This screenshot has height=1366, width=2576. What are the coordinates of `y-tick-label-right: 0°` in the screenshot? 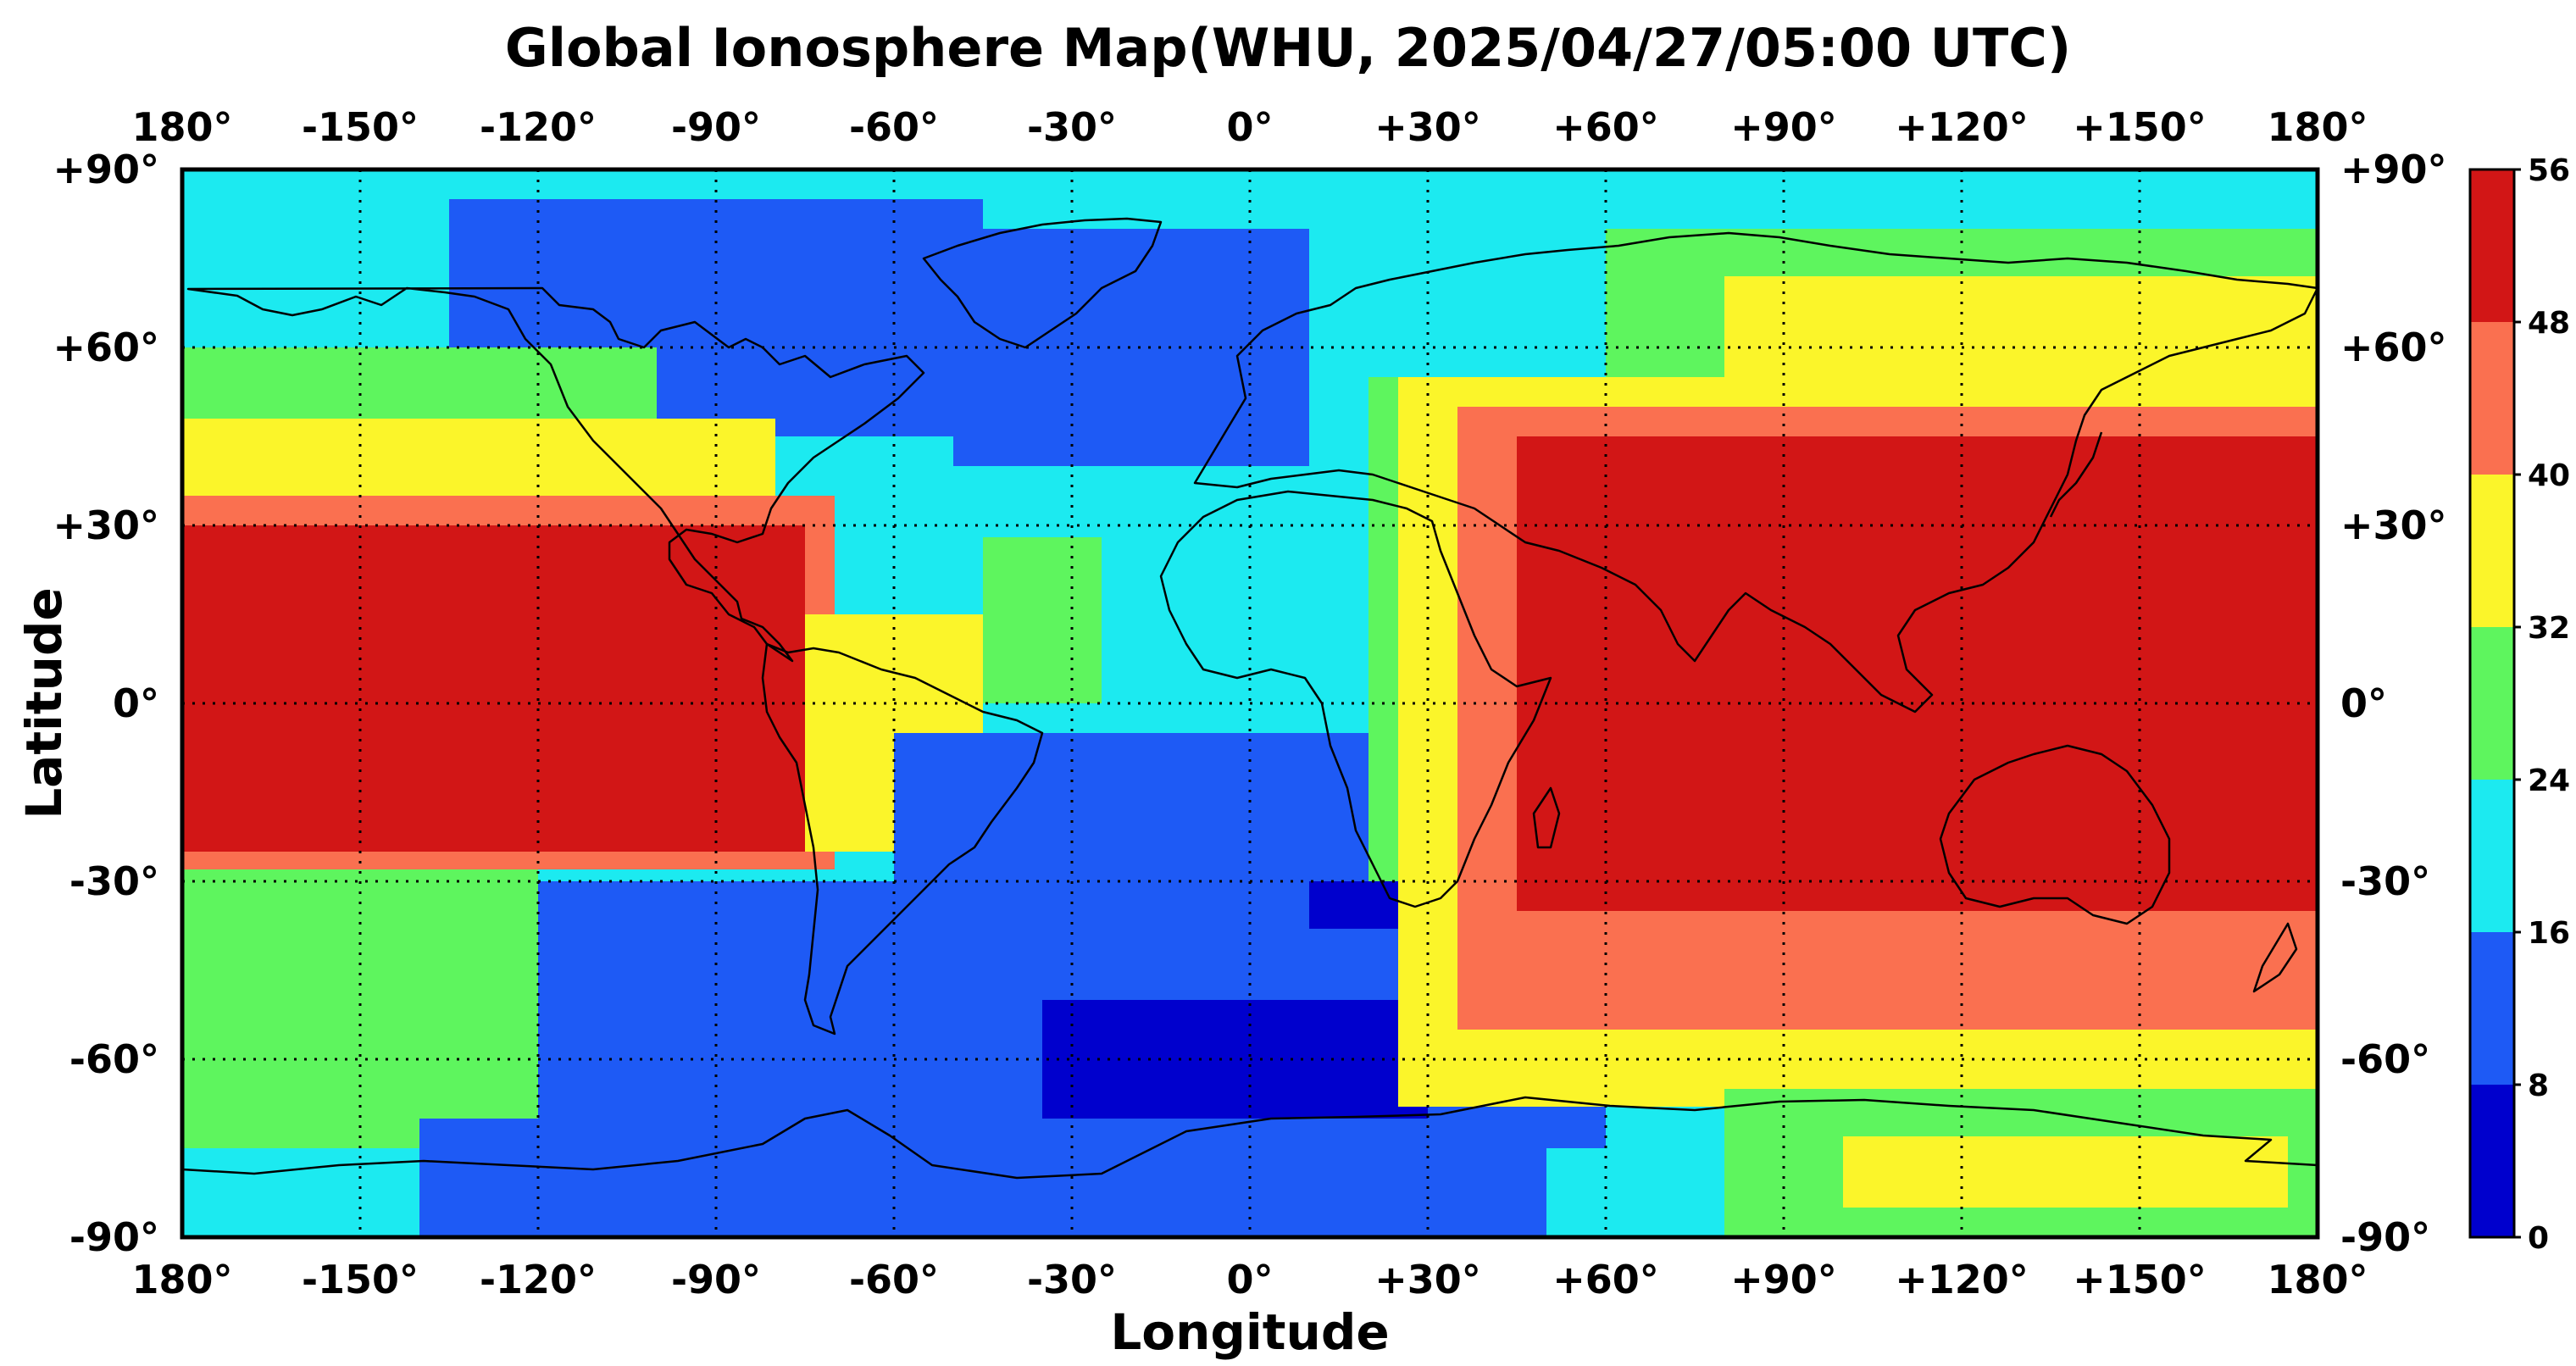 It's located at (2363, 703).